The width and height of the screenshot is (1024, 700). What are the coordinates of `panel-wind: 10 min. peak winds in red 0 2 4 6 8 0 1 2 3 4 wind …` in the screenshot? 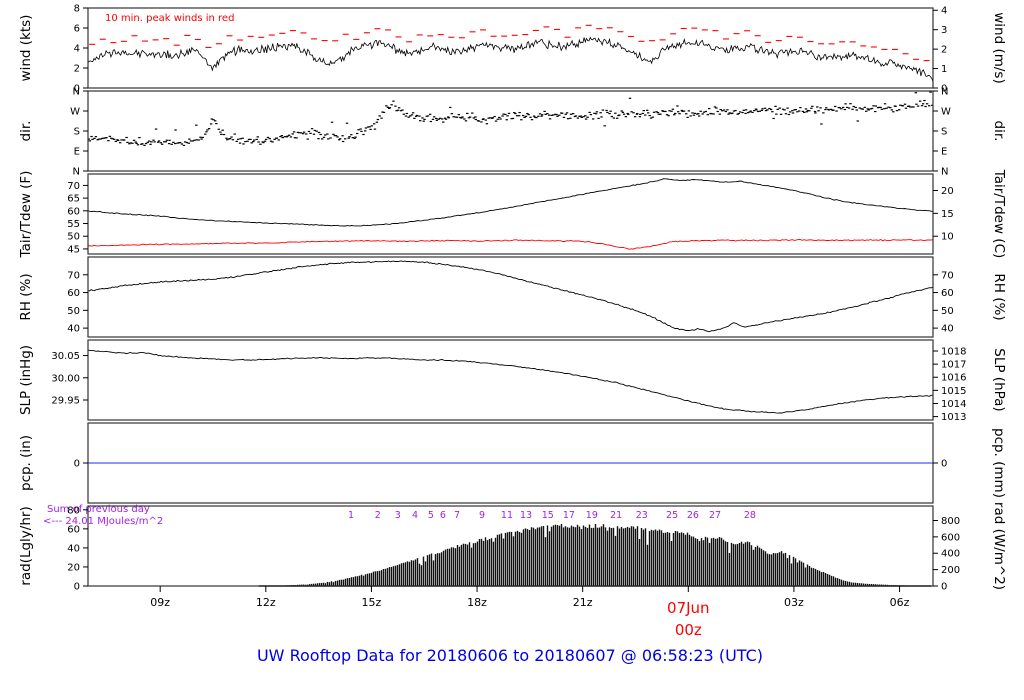 It's located at (512, 49).